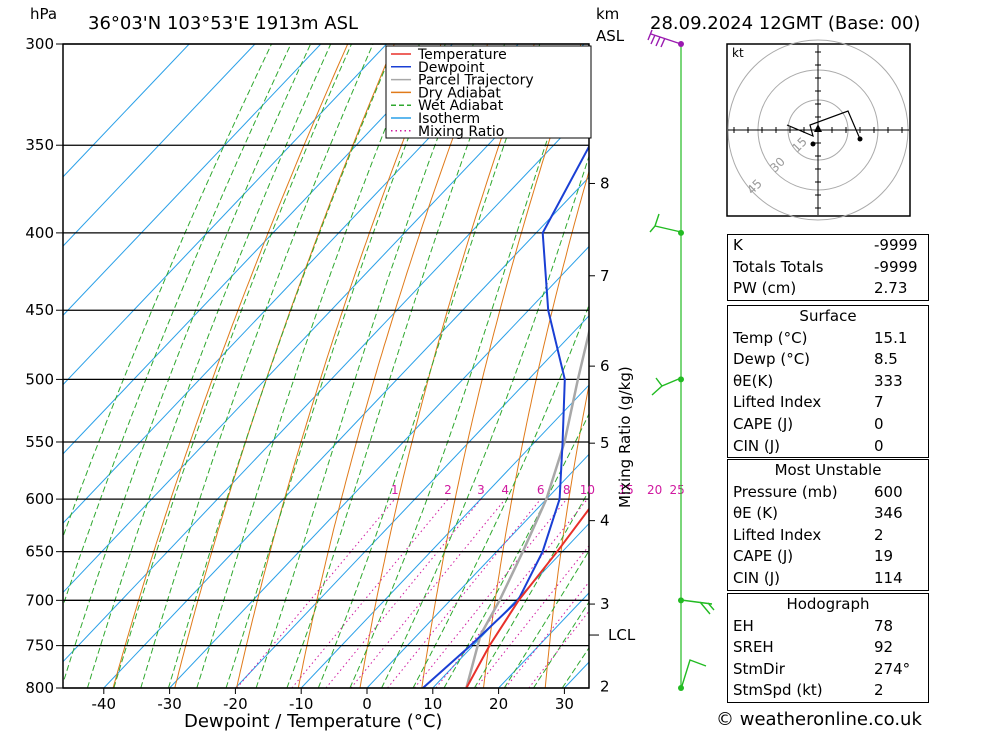 The image size is (1000, 733). What do you see at coordinates (828, 536) in the screenshot?
I see `most-unstable-row: Lifted Index 2` at bounding box center [828, 536].